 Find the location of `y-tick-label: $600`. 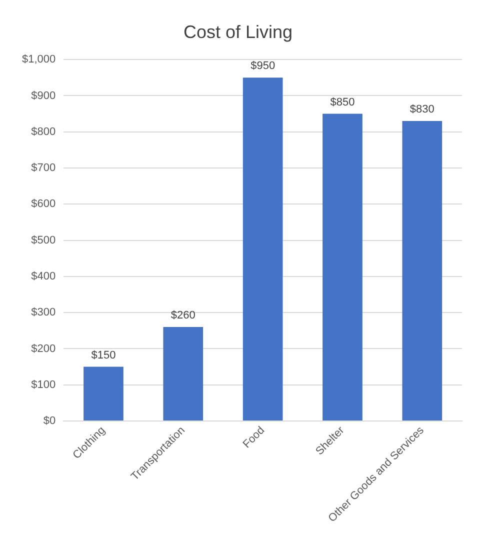

y-tick-label: $600 is located at coordinates (43, 204).